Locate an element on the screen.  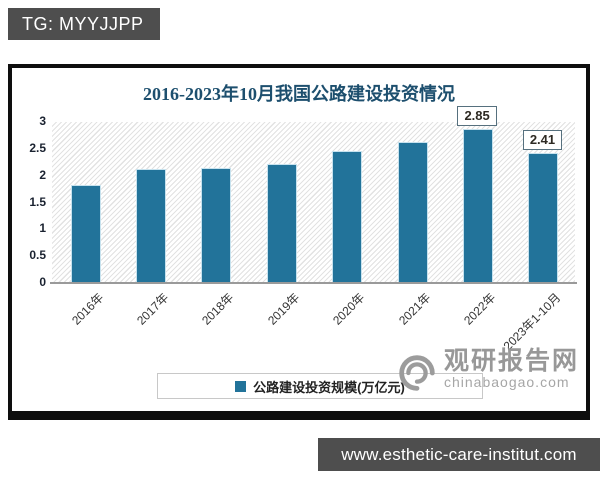
bar-value-label: 2.41 is located at coordinates (542, 139).